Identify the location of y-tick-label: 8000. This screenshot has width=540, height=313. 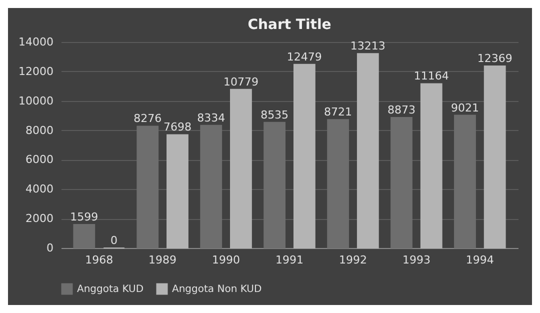
(40, 130).